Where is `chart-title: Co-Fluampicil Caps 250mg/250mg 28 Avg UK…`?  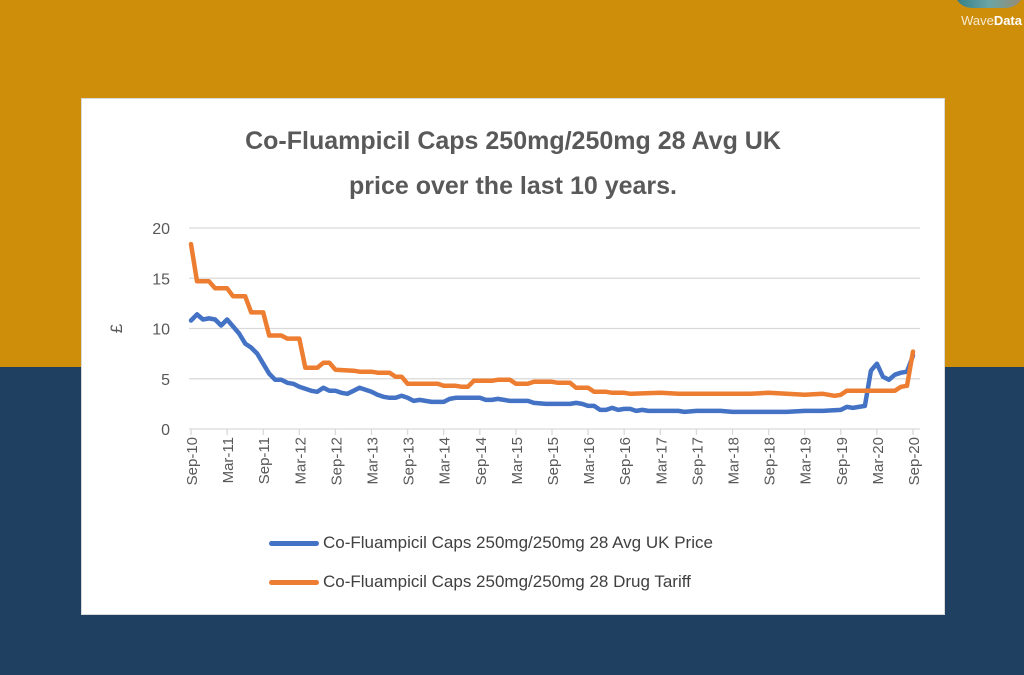
chart-title: Co-Fluampicil Caps 250mg/250mg 28 Avg UK… is located at coordinates (513, 164).